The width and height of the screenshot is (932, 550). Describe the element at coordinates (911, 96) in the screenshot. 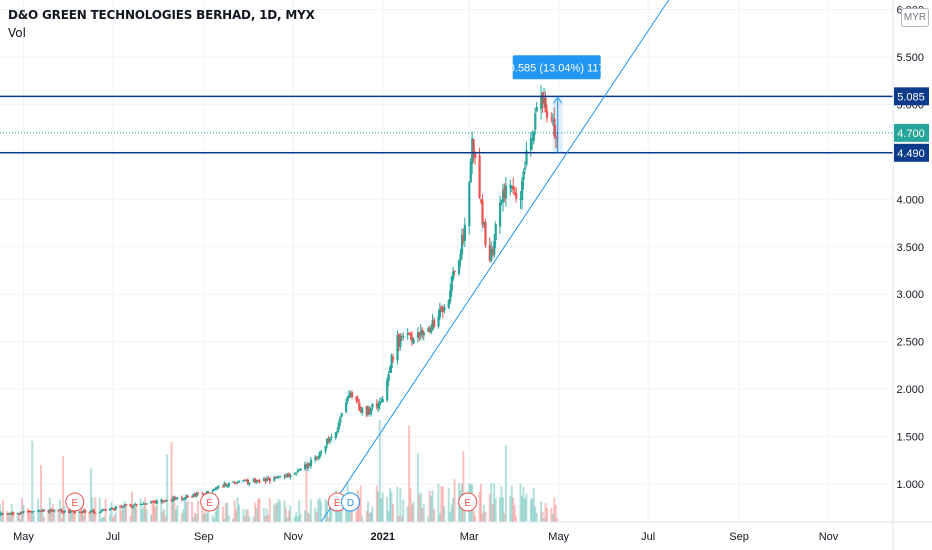

I see `price-label-bg` at that location.